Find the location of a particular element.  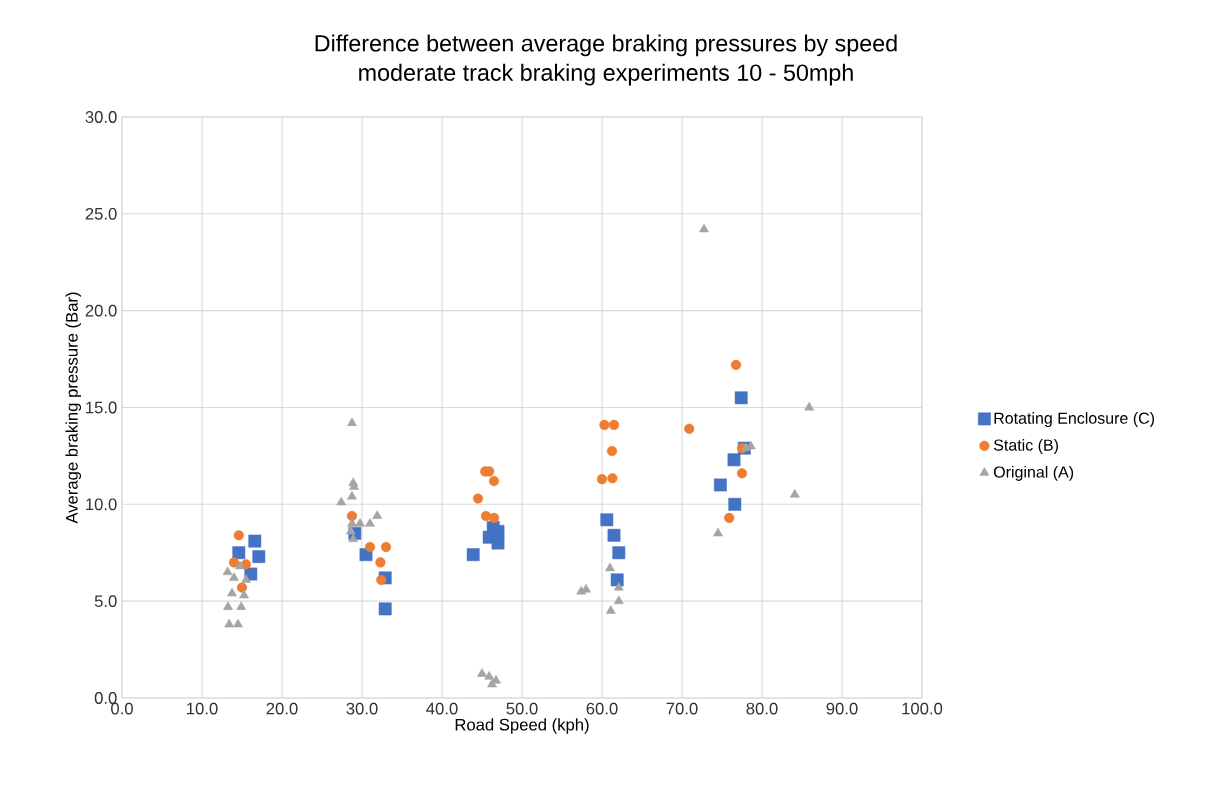

y-tick-label: 20.0 is located at coordinates (101, 310).